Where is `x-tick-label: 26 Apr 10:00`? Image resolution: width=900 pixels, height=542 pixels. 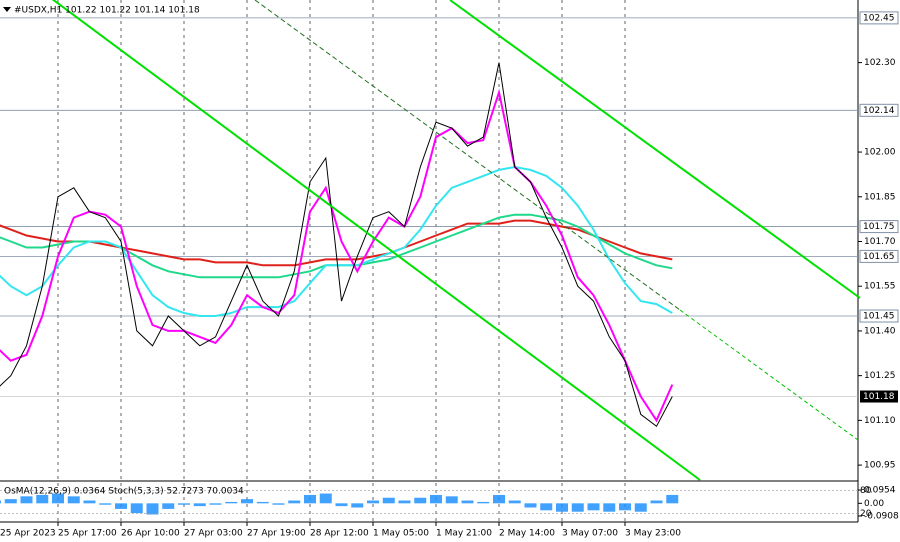 x-tick-label: 26 Apr 10:00 is located at coordinates (150, 534).